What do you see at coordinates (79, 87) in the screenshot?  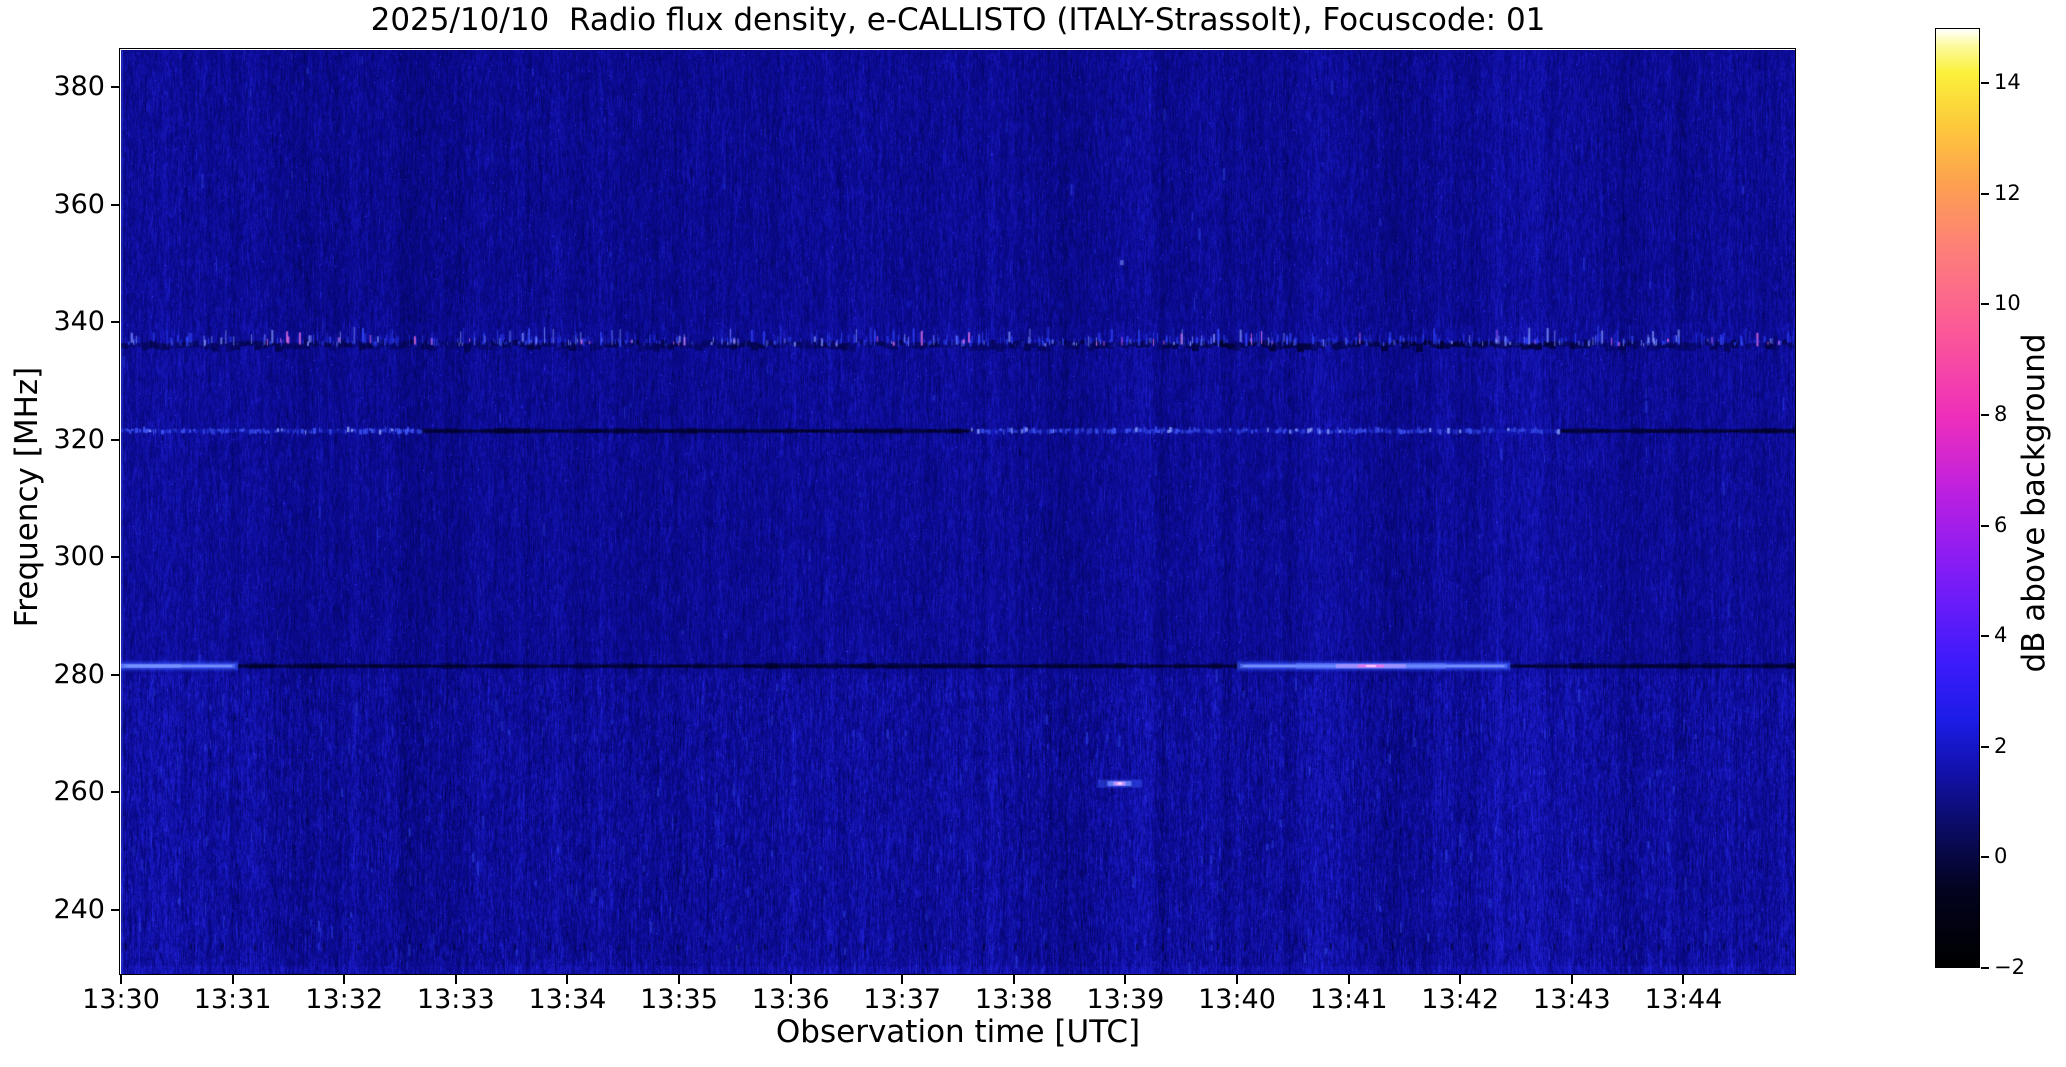 I see `y-tick-label: 380` at bounding box center [79, 87].